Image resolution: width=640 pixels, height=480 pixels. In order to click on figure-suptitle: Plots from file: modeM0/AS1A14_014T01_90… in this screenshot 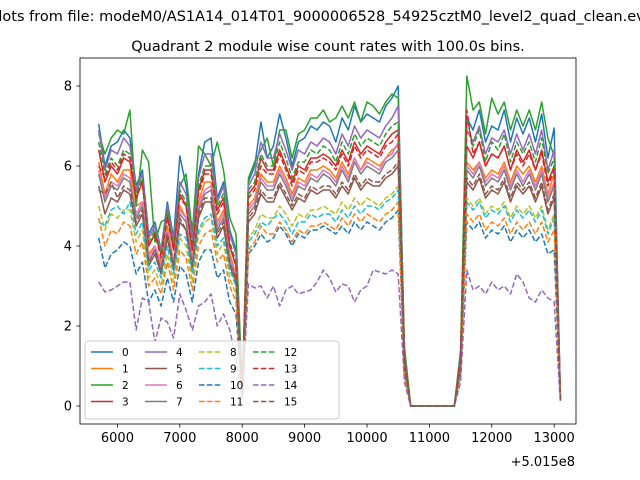, I will do `click(320, 17)`.